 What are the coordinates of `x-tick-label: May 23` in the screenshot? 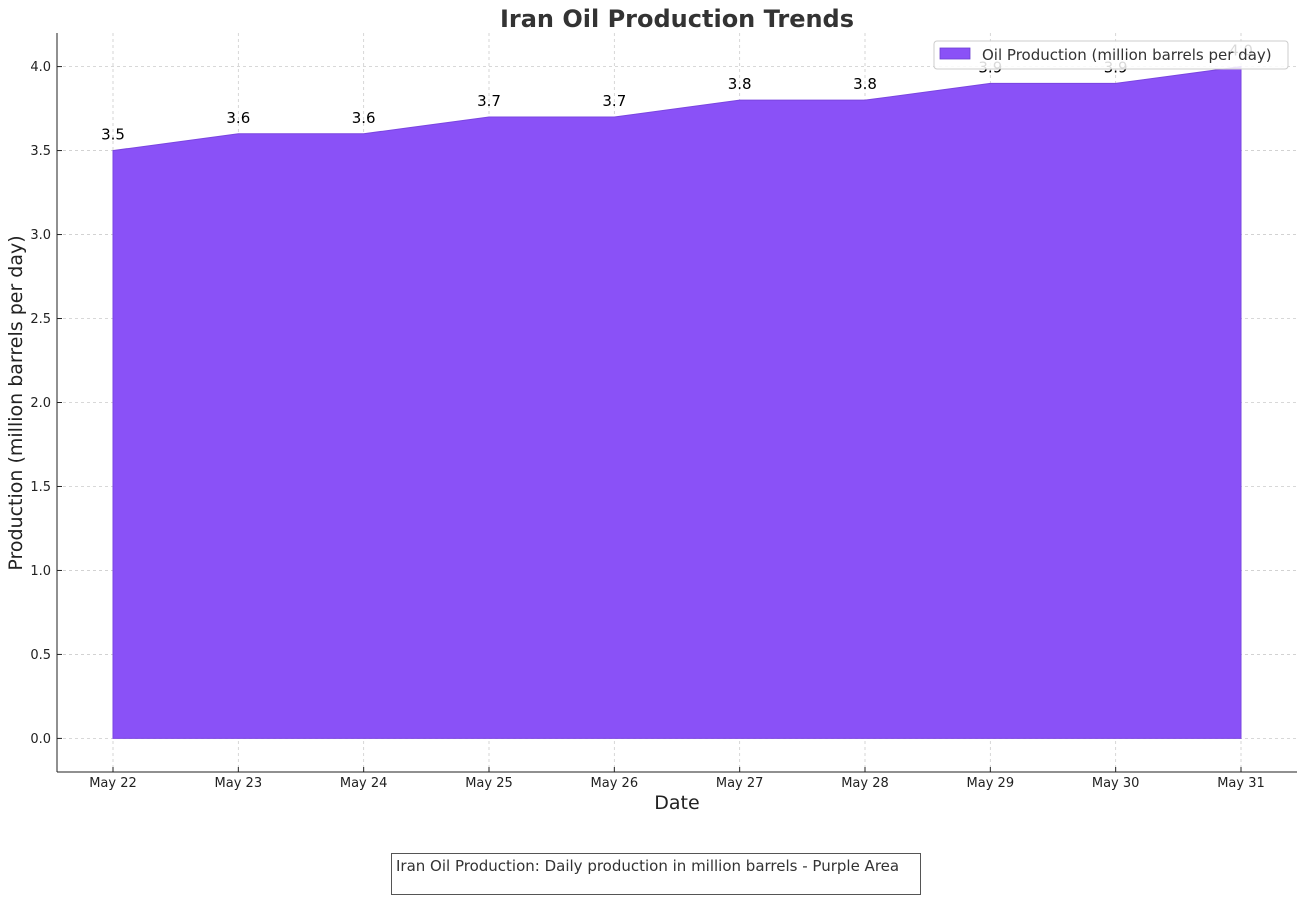 It's located at (239, 783).